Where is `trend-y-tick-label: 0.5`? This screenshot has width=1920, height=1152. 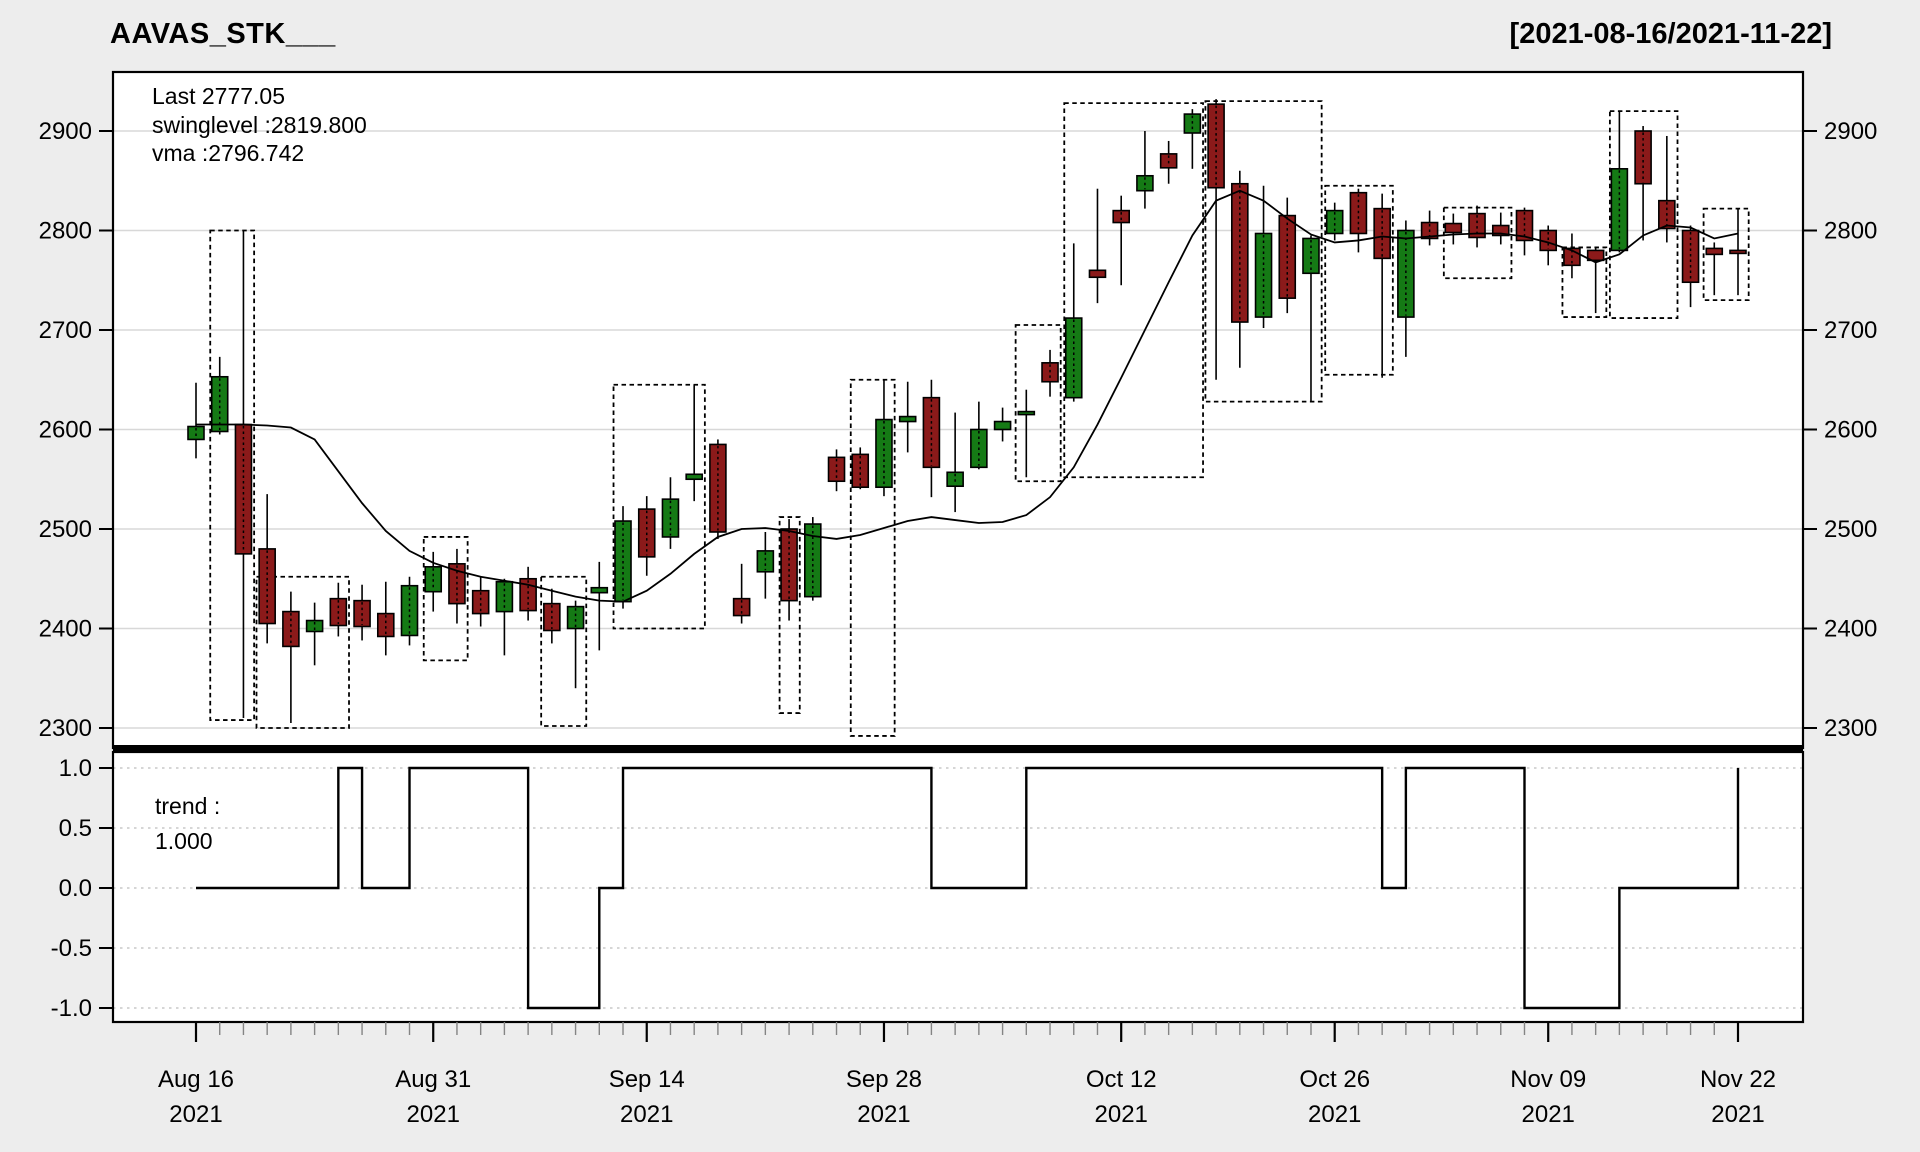
trend-y-tick-label: 0.5 is located at coordinates (75, 828).